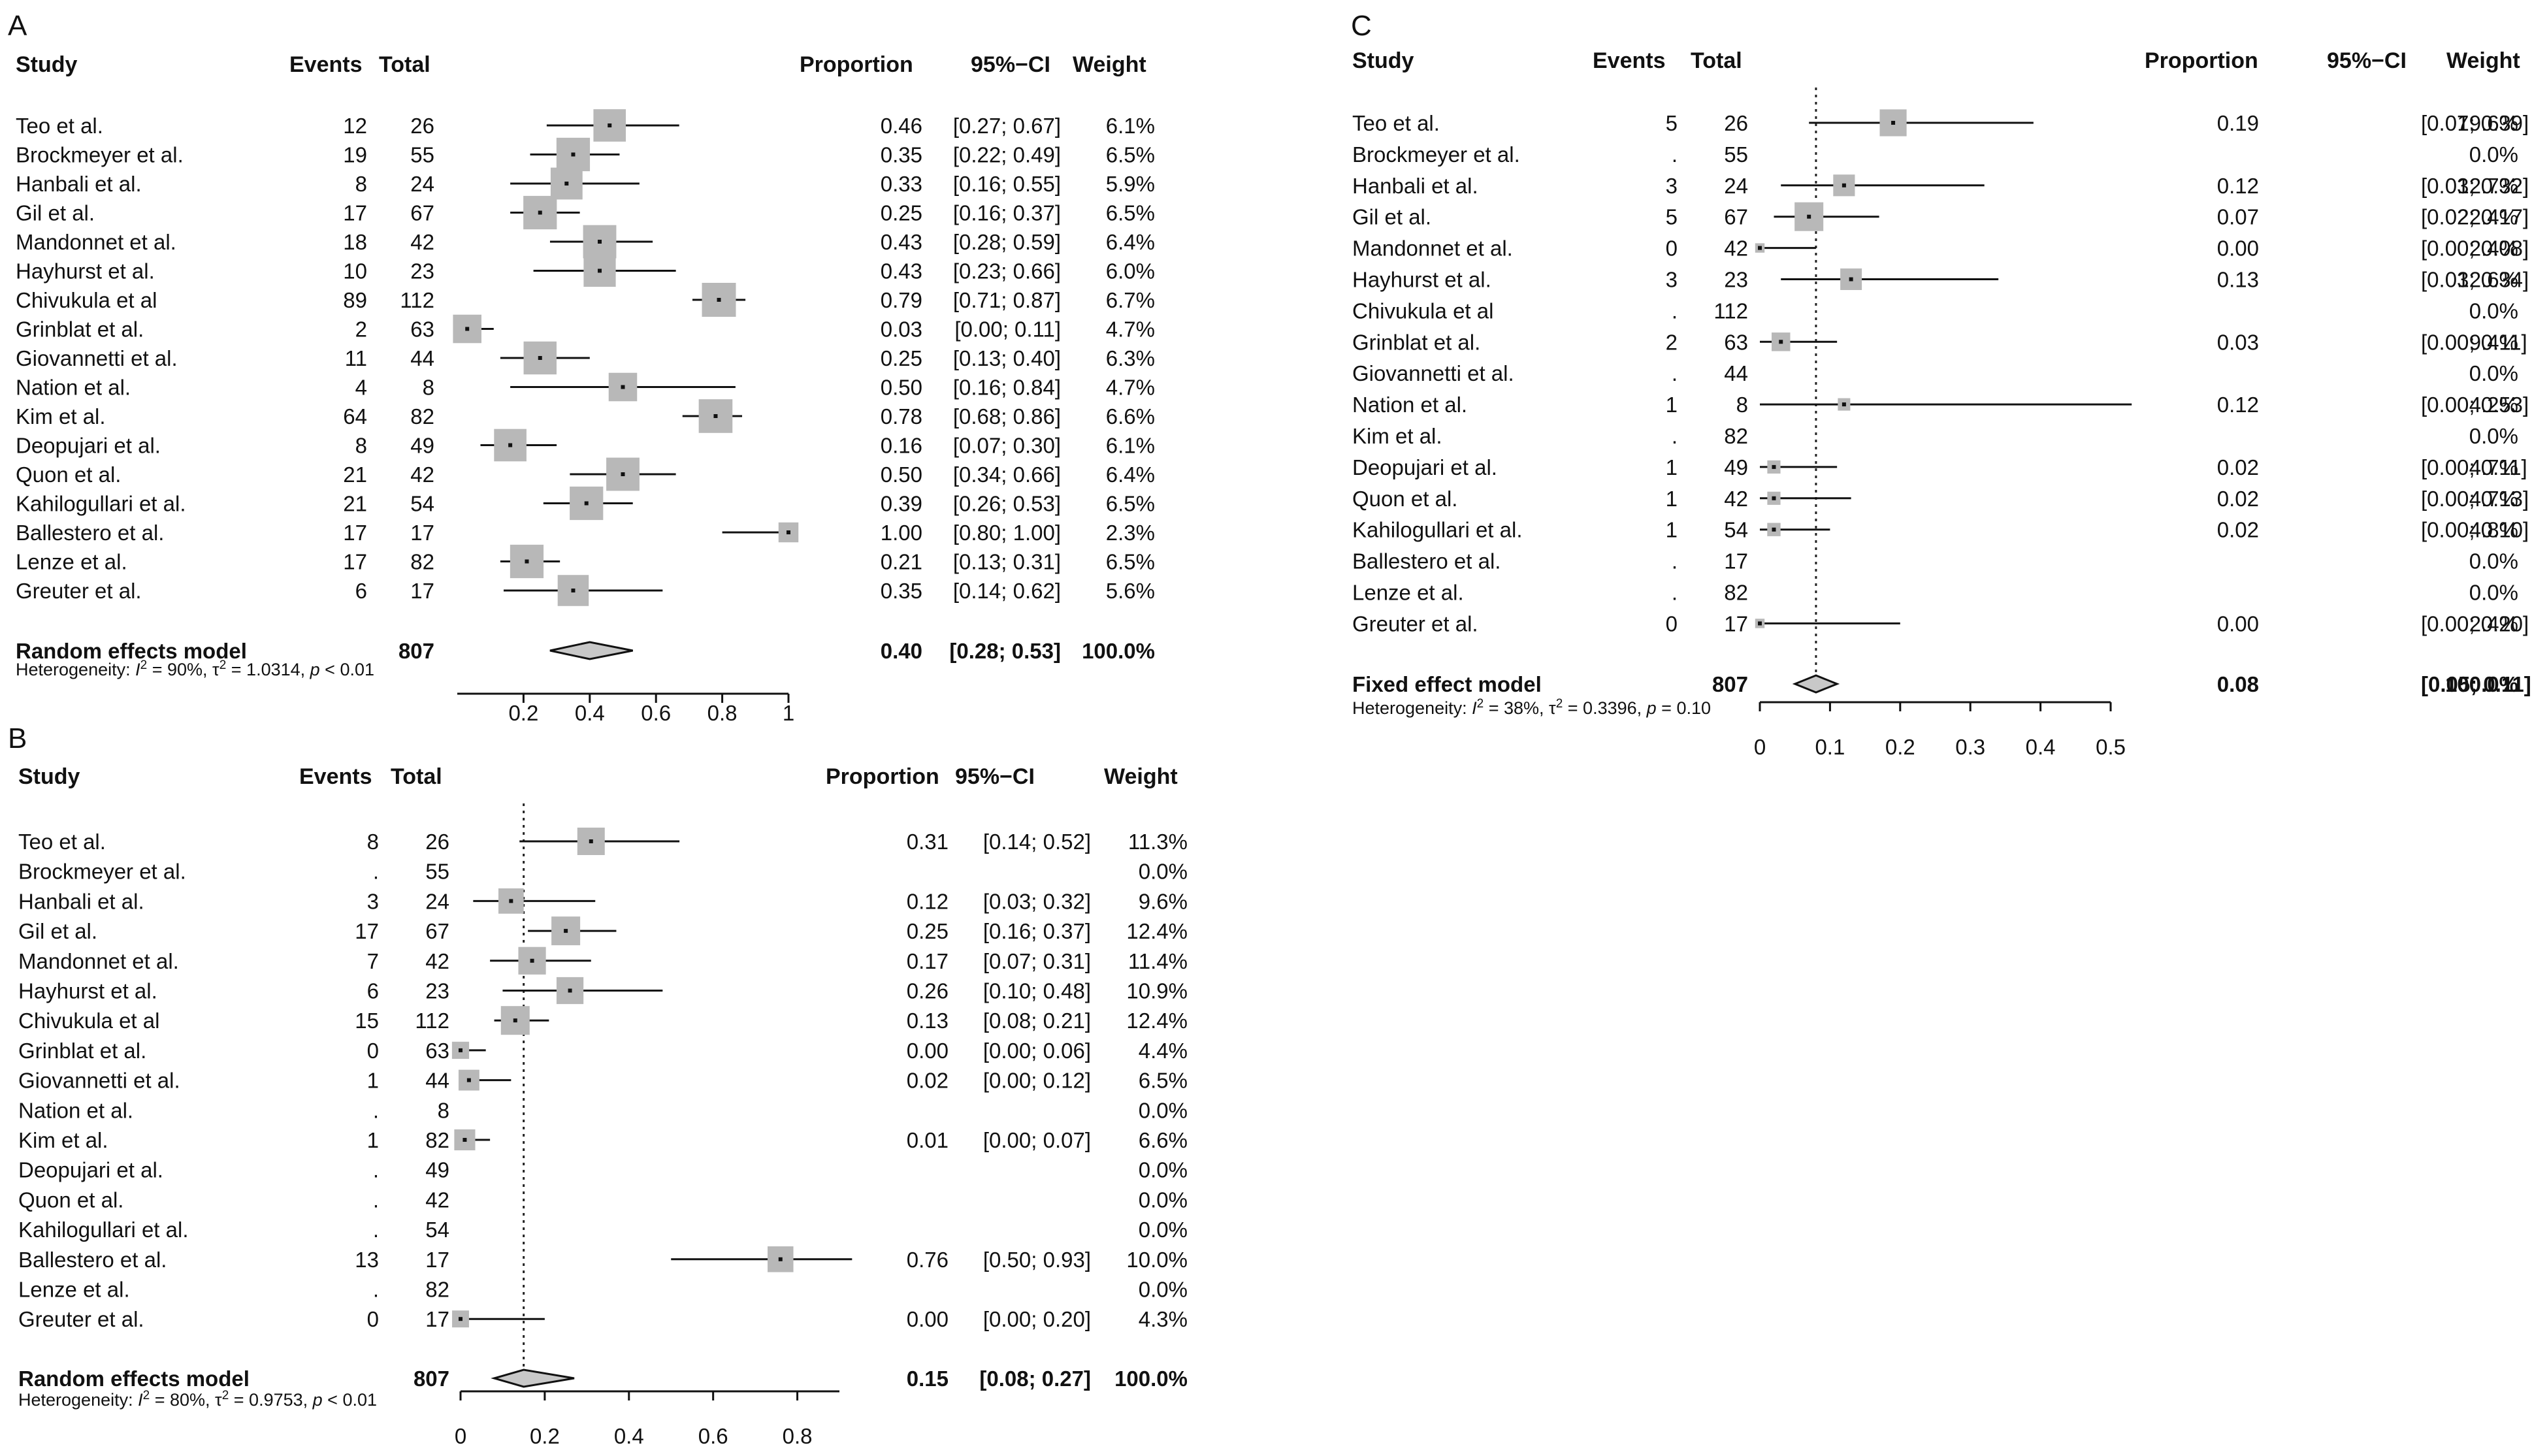 The height and width of the screenshot is (1456, 2532). I want to click on study-name: Ballestero et al., so click(92, 1260).